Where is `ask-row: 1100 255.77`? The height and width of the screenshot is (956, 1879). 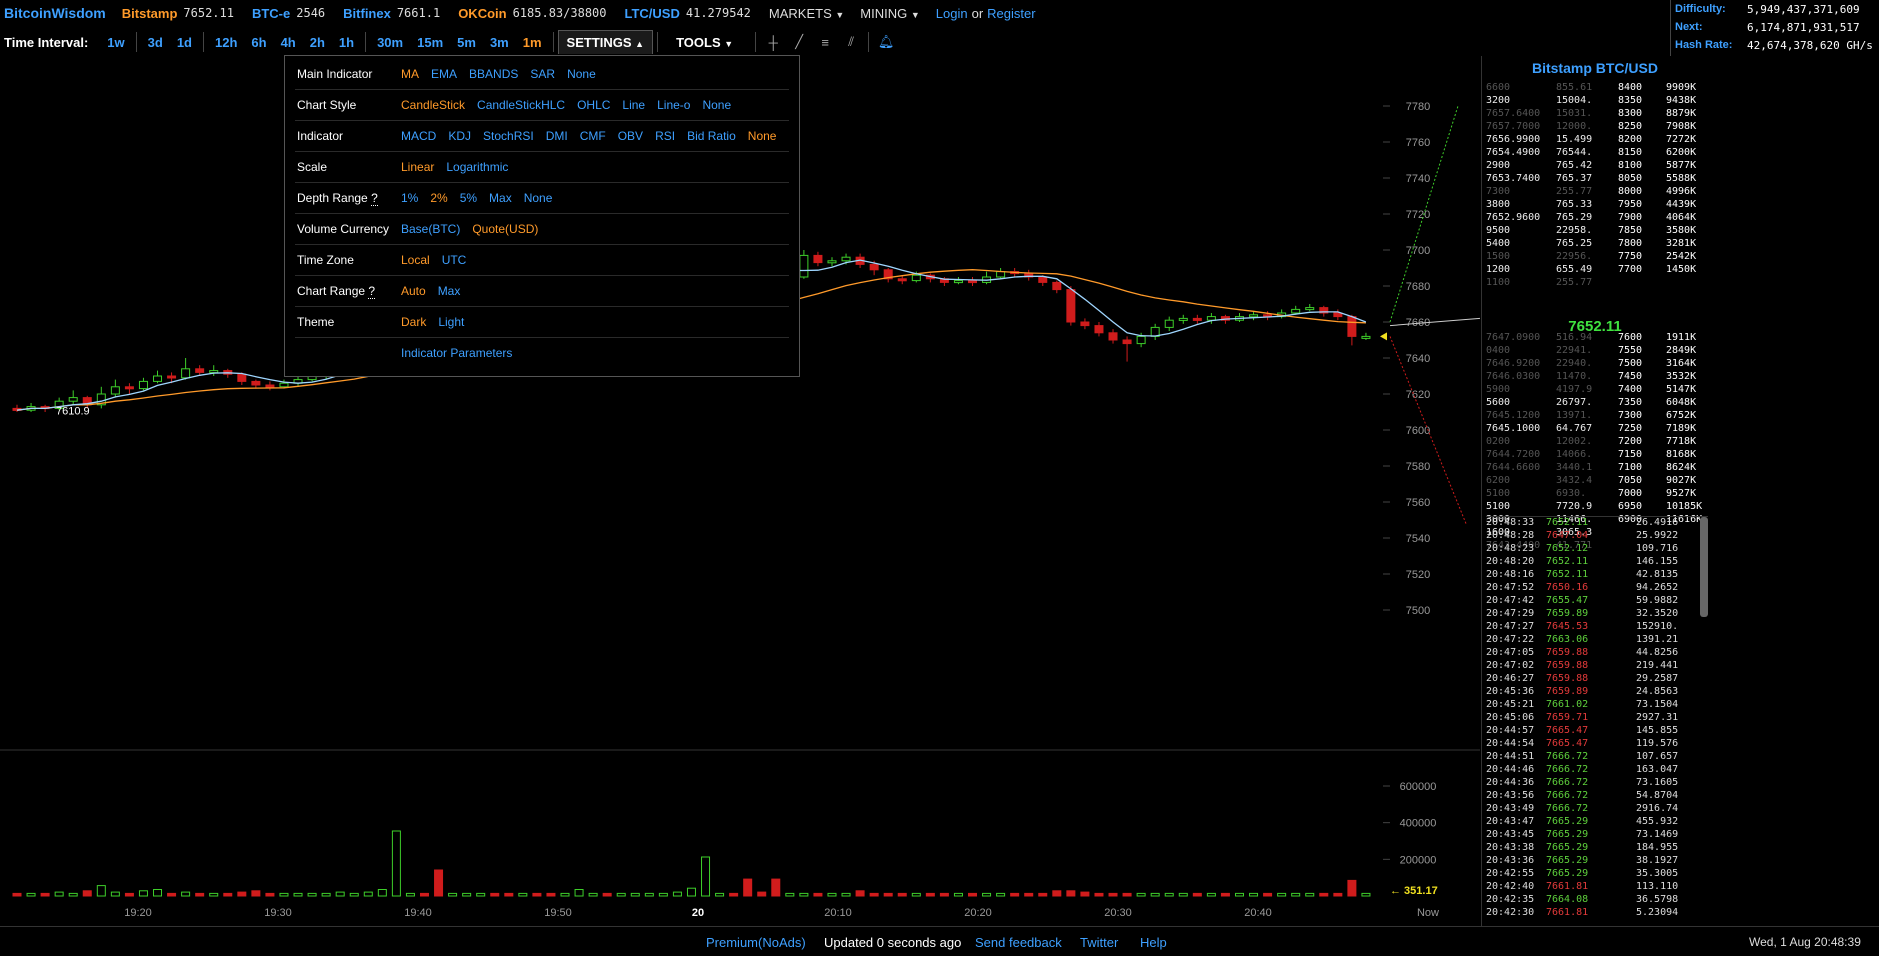 ask-row: 1100 255.77 is located at coordinates (1597, 283).